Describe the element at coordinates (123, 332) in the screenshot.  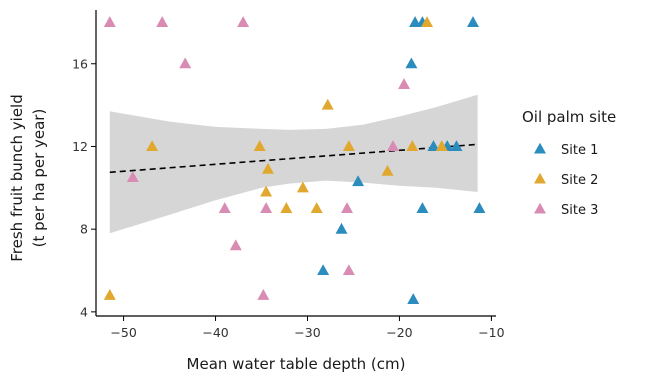
I see `x-tick-label: −50` at that location.